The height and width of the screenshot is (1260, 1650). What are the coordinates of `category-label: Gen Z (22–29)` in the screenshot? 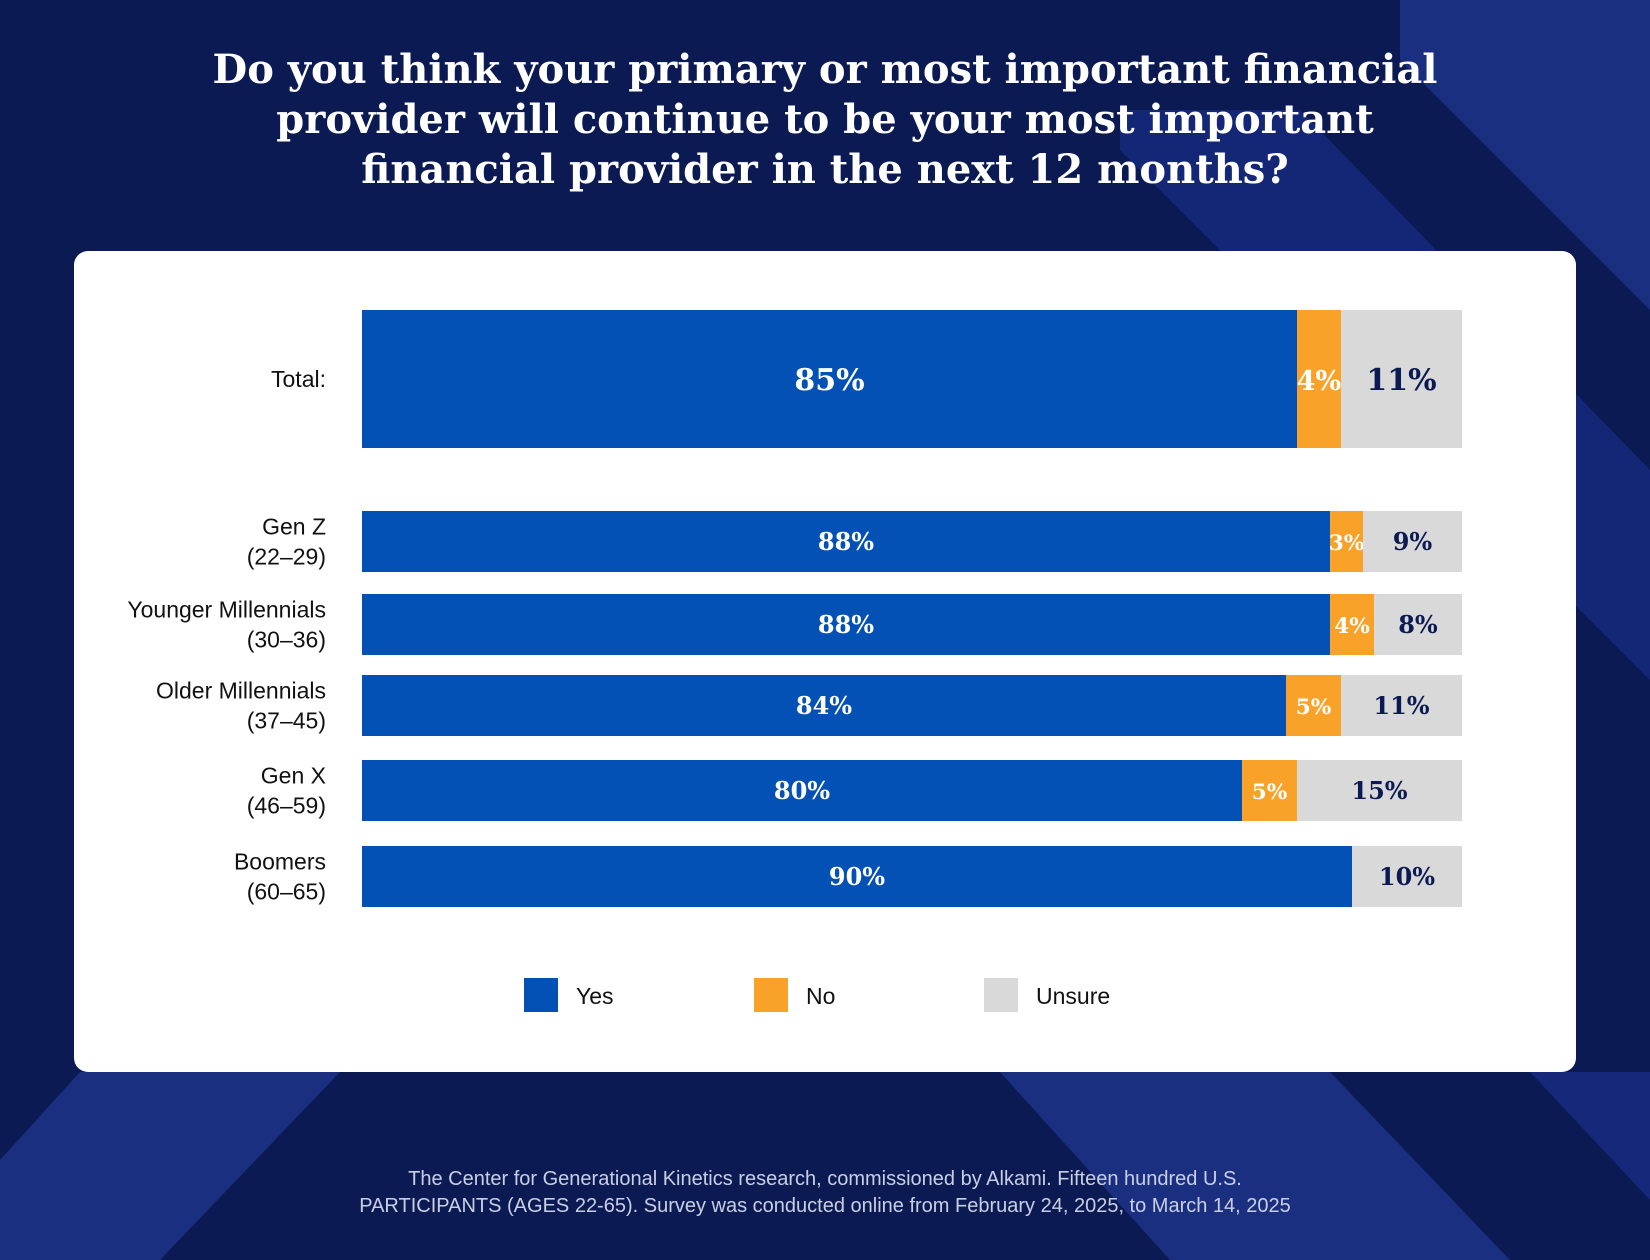 It's located at (286, 542).